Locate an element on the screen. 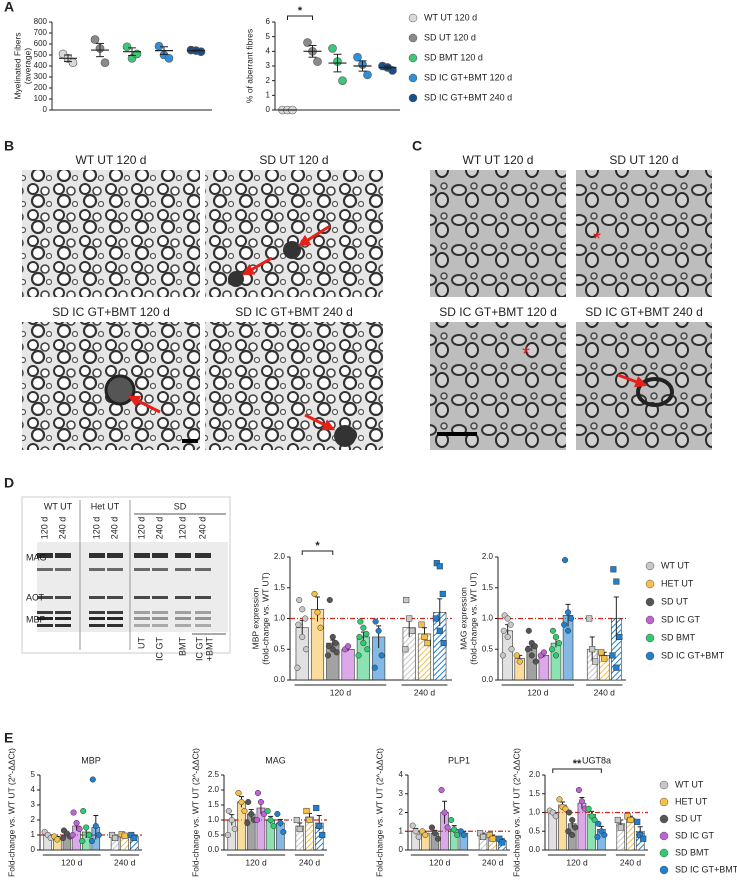 The width and height of the screenshot is (737, 888). lane-label: 120 d is located at coordinates (182, 528).